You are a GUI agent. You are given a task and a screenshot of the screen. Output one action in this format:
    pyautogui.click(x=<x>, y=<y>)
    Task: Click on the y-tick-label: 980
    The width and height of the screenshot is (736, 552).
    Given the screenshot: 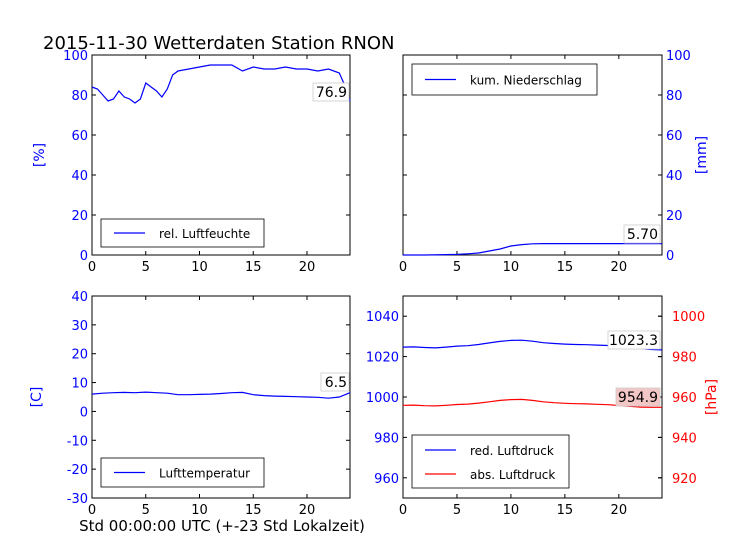 What is the action you would take?
    pyautogui.click(x=386, y=438)
    